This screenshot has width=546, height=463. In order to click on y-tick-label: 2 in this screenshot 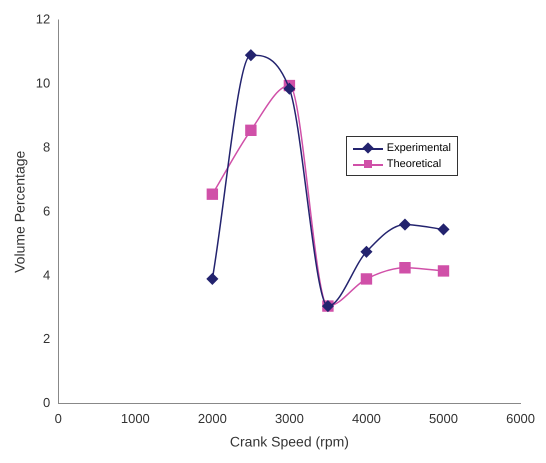, I will do `click(46, 338)`.